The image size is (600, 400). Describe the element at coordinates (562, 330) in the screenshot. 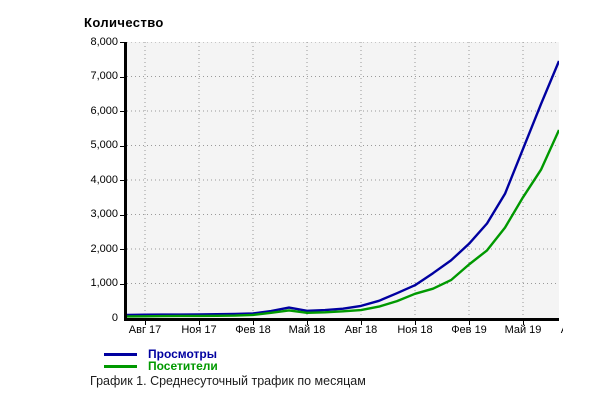

I see `x-tick-label: Авг 19` at that location.